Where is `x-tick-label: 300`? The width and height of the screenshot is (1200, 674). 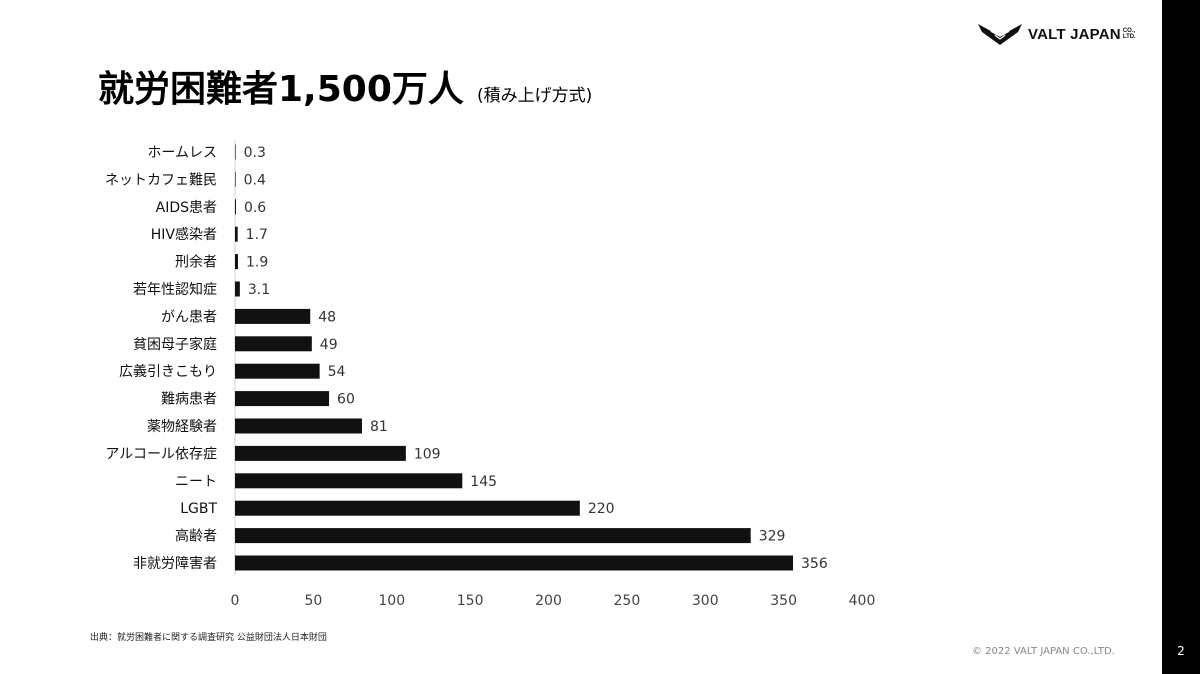 x-tick-label: 300 is located at coordinates (705, 601).